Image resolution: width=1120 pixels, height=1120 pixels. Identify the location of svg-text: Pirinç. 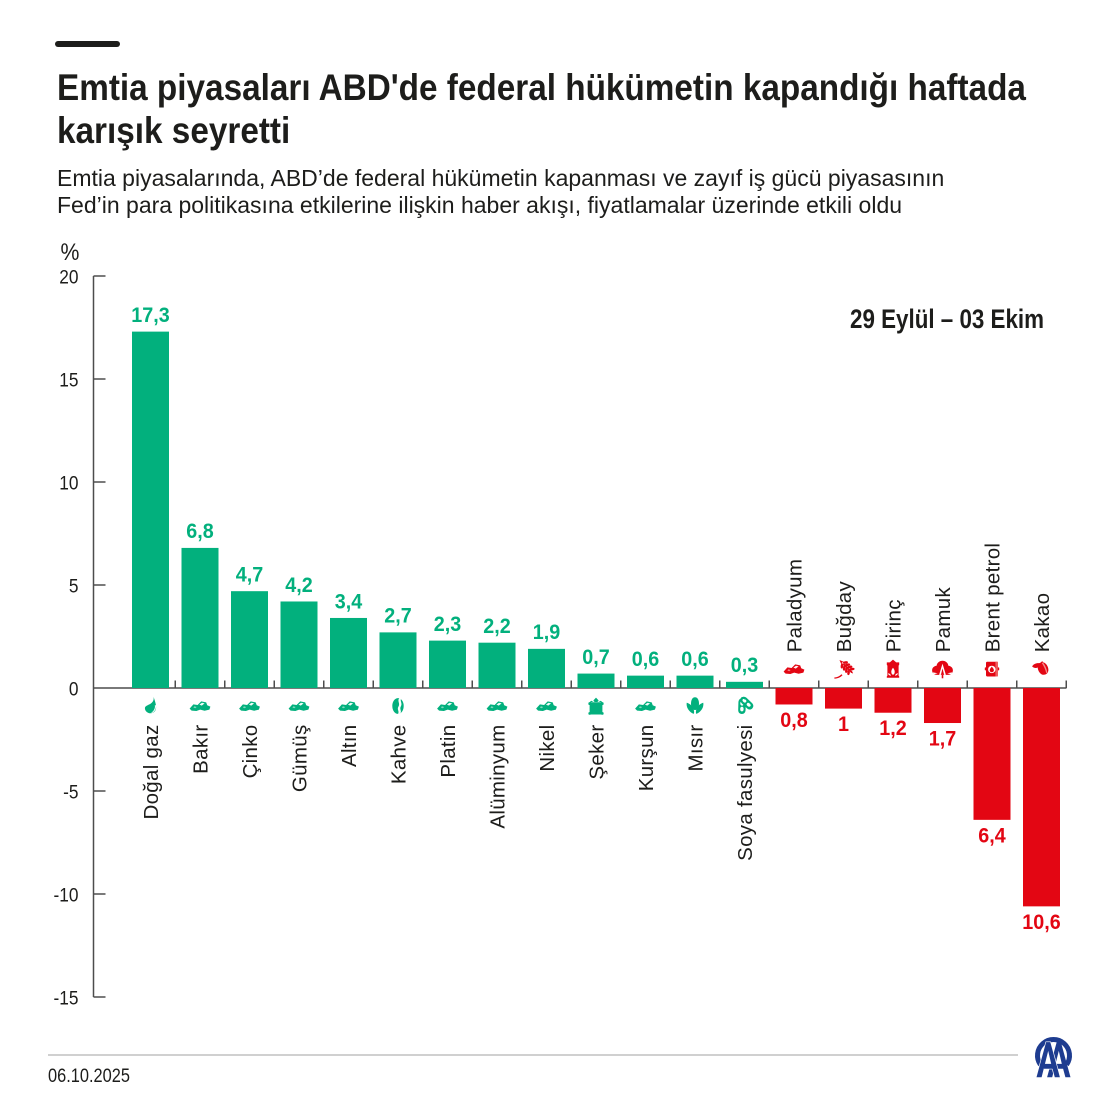
(893, 625).